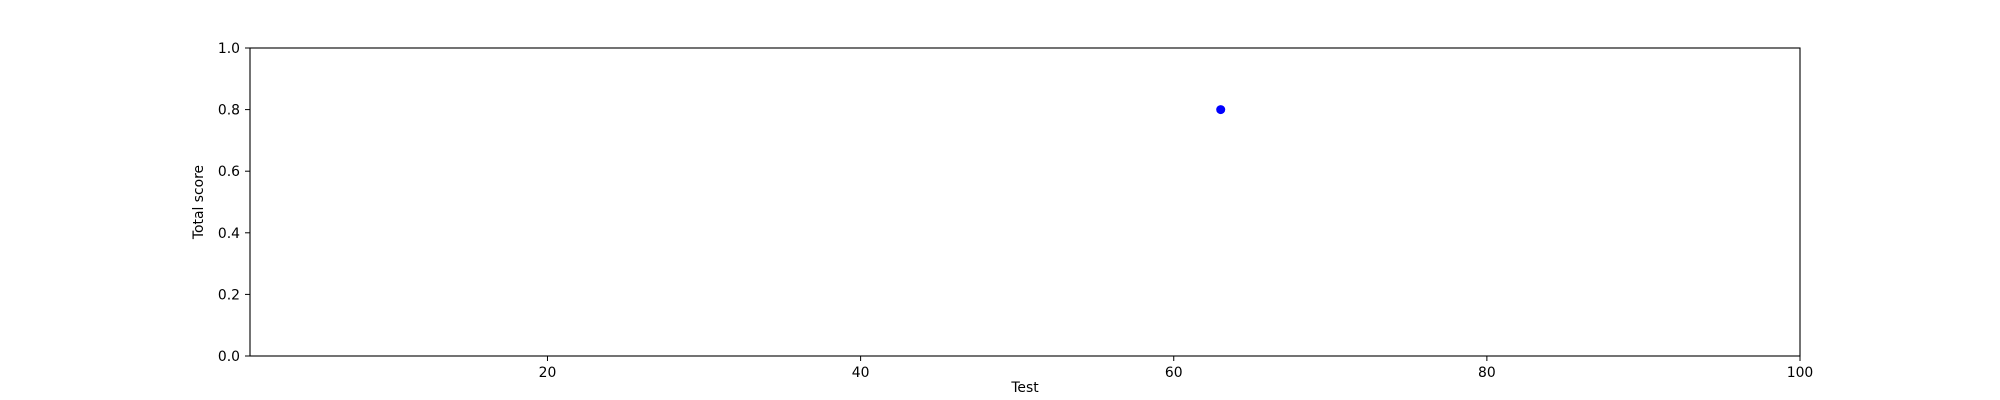 The width and height of the screenshot is (2000, 400). Describe the element at coordinates (861, 373) in the screenshot. I see `x-tick-label: 40` at that location.